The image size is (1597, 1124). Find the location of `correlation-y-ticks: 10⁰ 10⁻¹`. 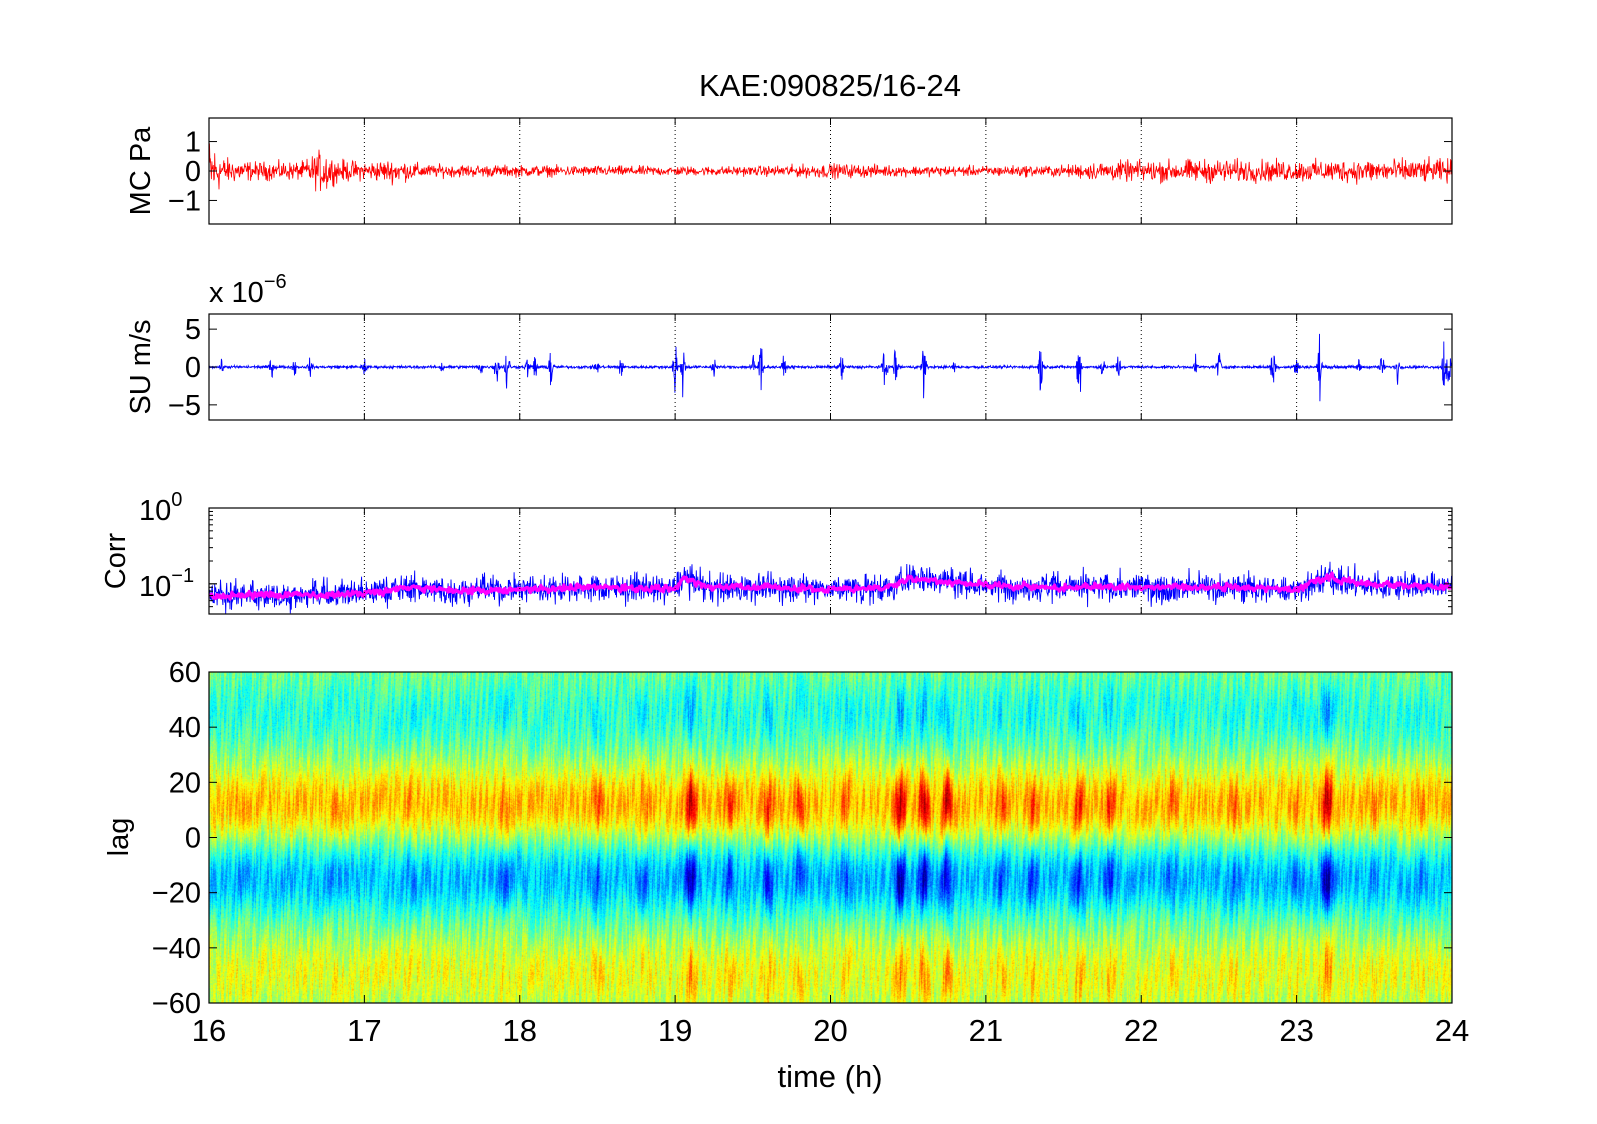

correlation-y-ticks: 10⁰ 10⁻¹ is located at coordinates (795, 552).